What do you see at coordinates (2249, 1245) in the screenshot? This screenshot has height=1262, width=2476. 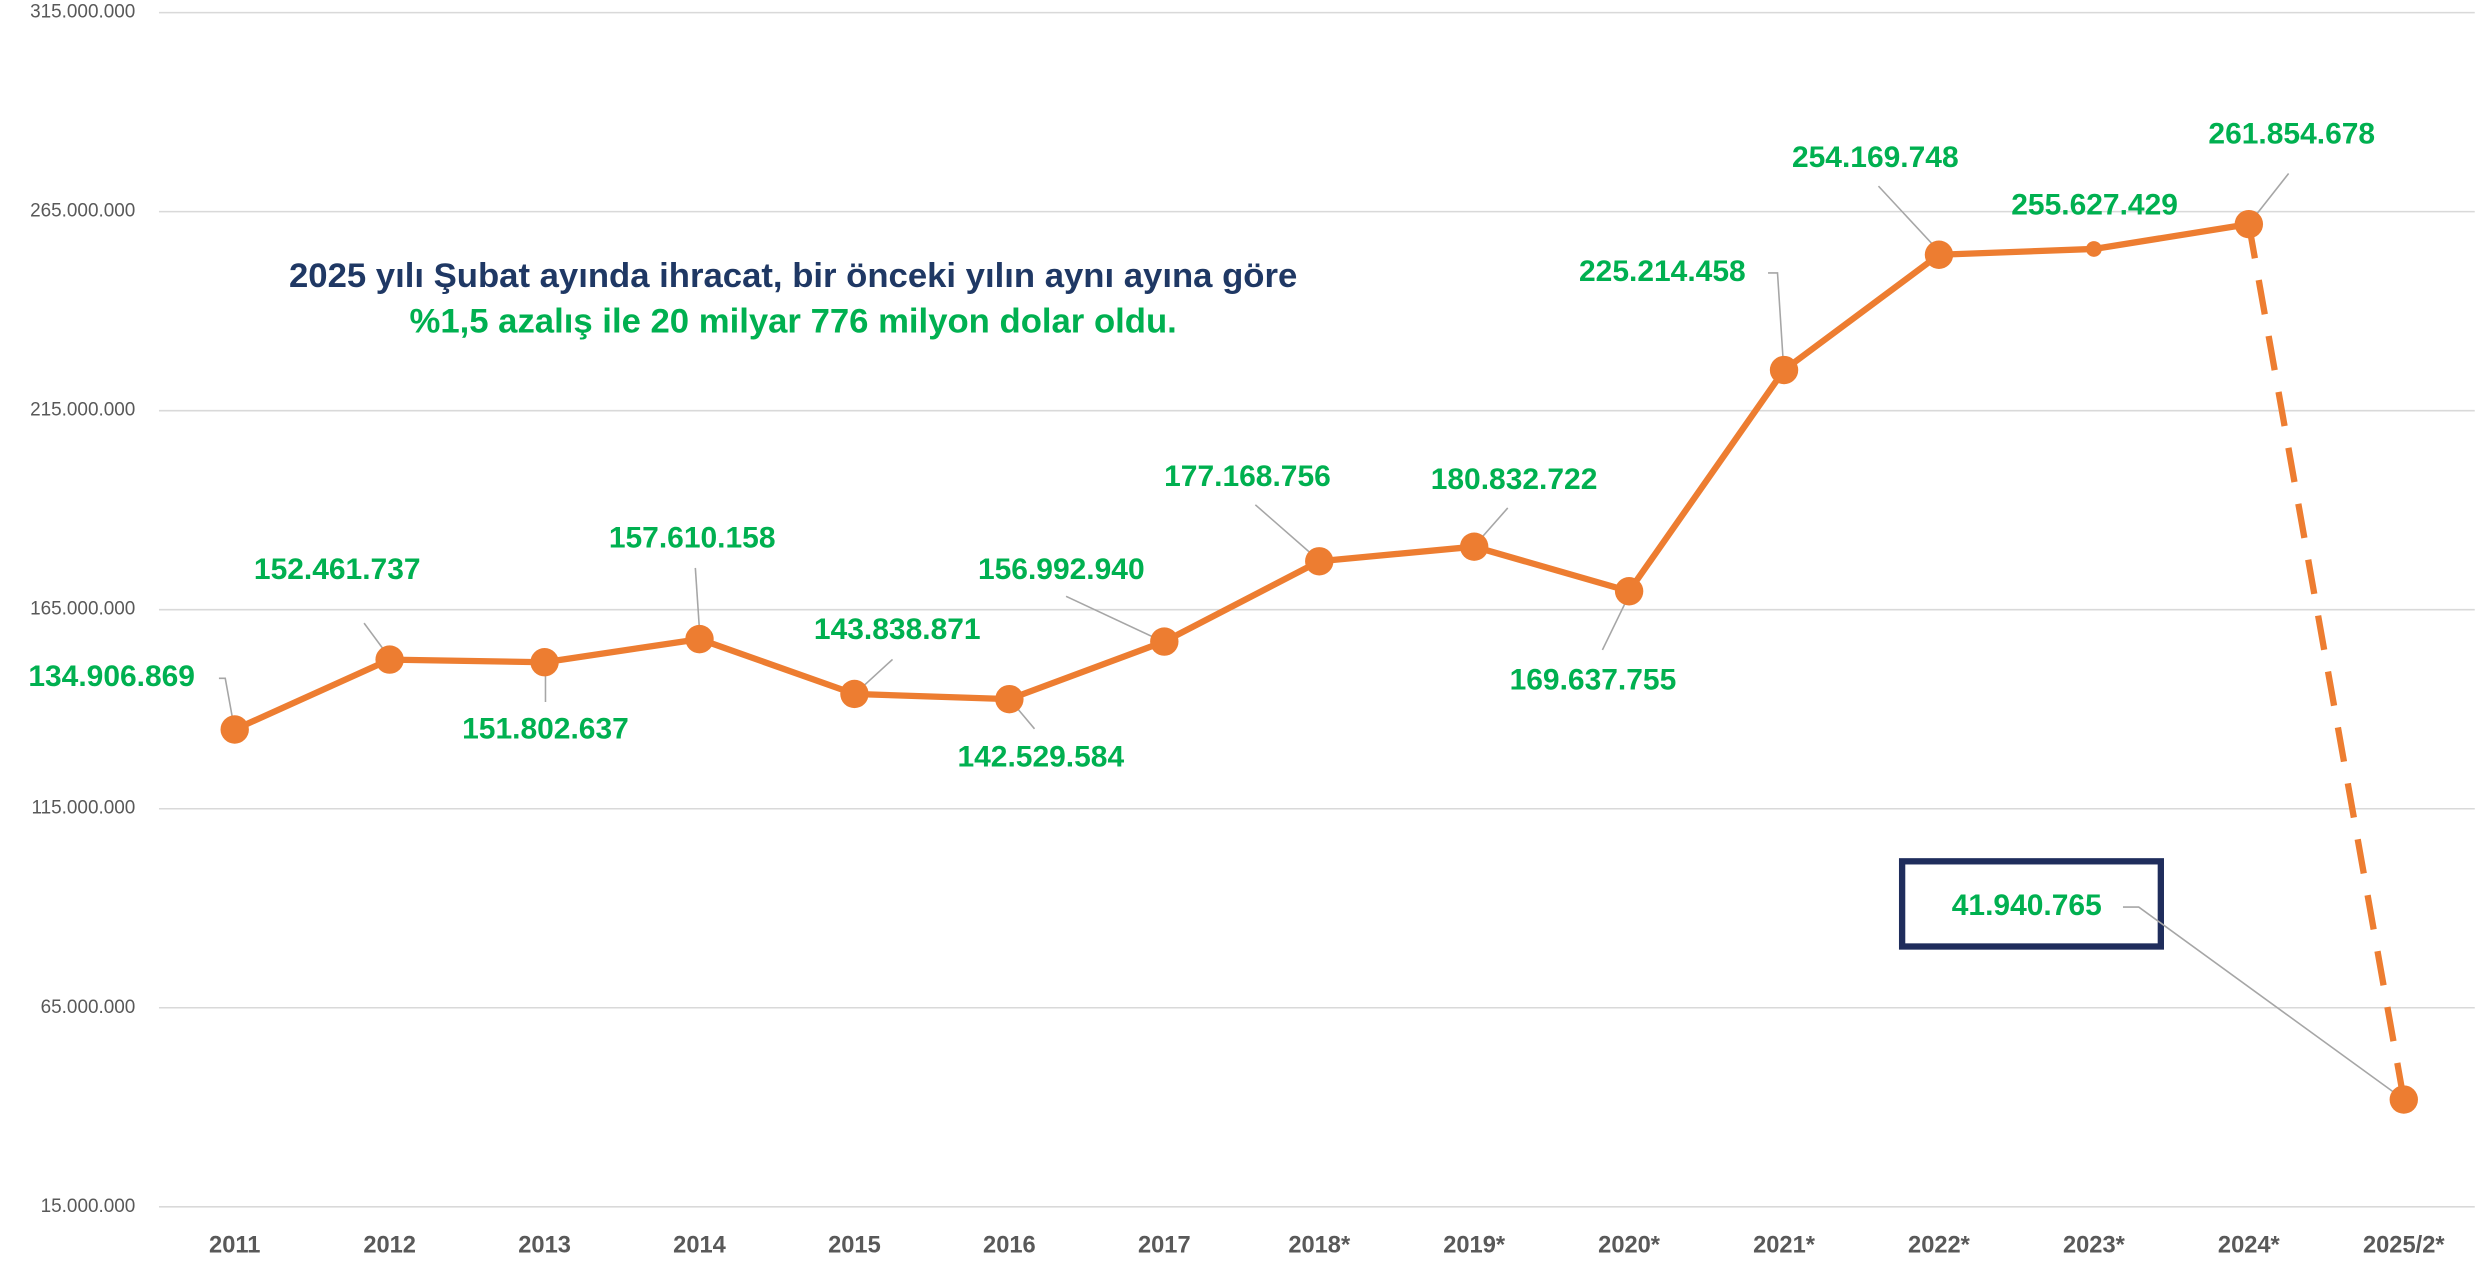 I see `x-tick-label: 2024*` at bounding box center [2249, 1245].